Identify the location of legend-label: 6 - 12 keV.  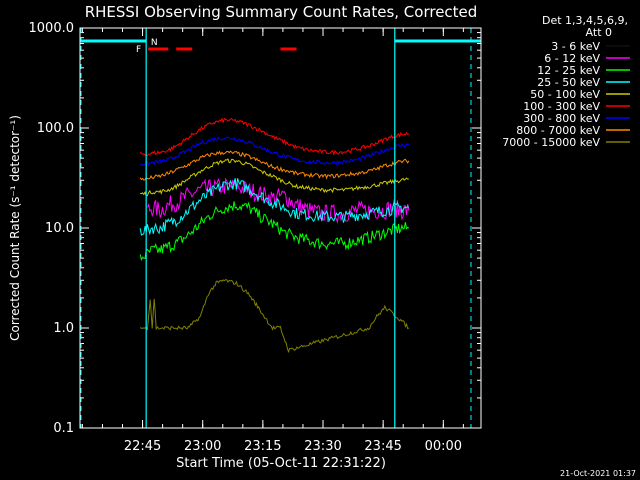
(572, 58).